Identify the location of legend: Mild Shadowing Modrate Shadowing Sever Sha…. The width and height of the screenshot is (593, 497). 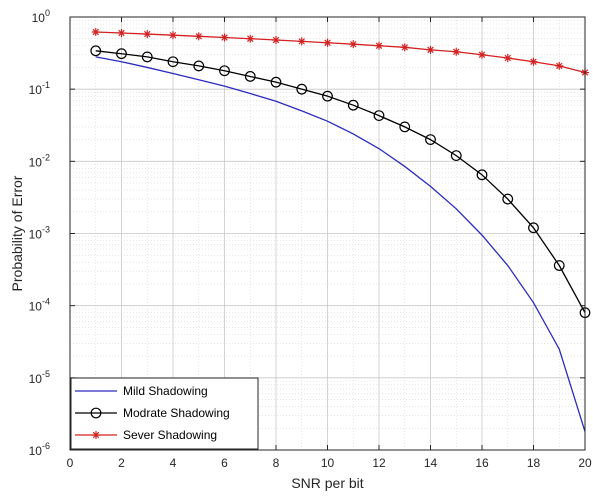
(164, 413).